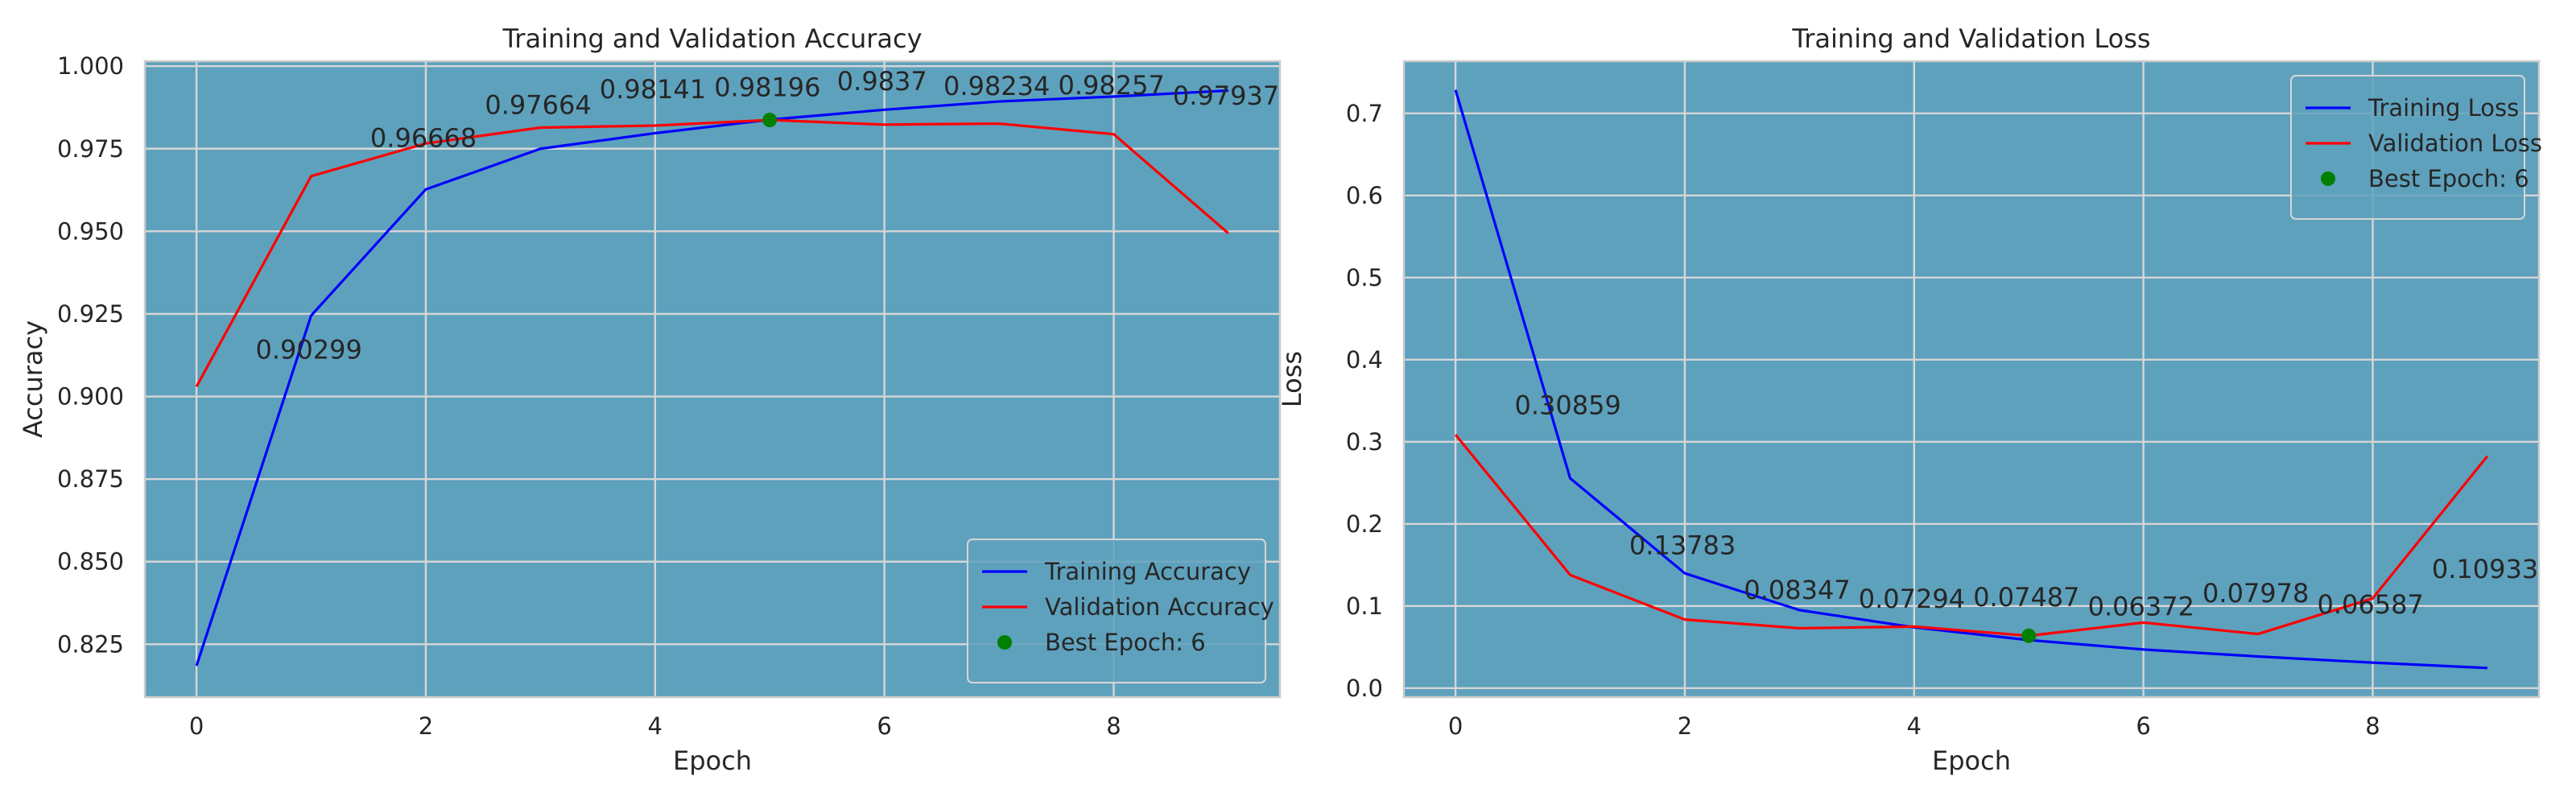  Describe the element at coordinates (882, 81) in the screenshot. I see `value-annotation: 0.9837` at that location.